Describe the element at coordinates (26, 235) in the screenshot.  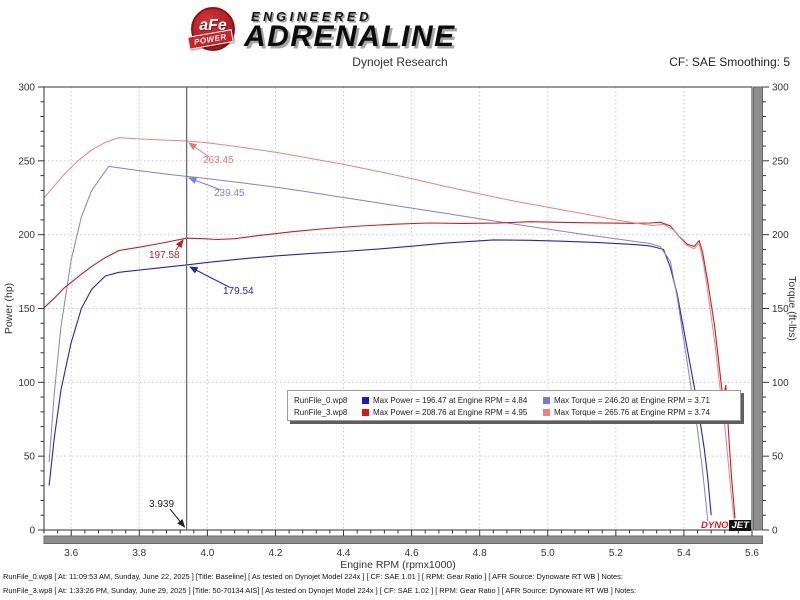
I see `y-left-tick-label: 200` at that location.